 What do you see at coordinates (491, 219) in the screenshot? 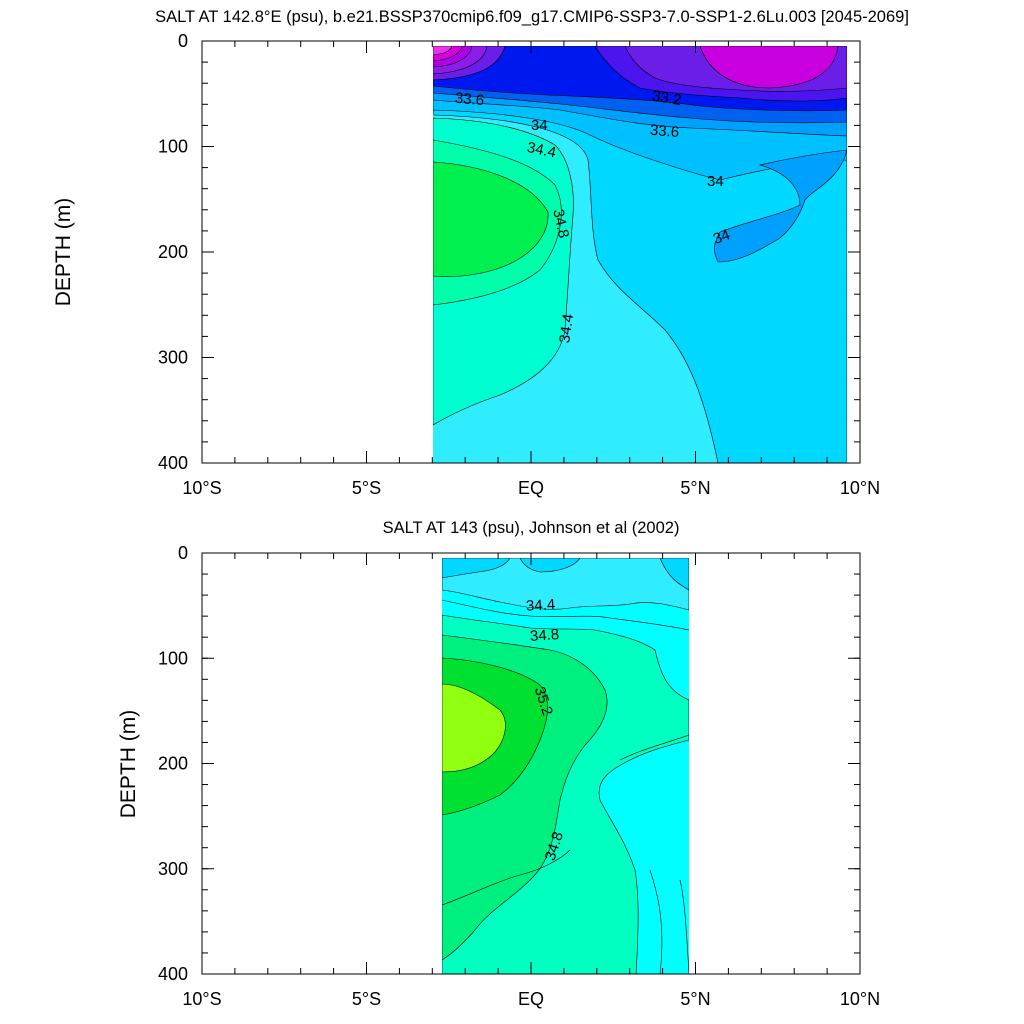
I see `band-gt-35.0` at bounding box center [491, 219].